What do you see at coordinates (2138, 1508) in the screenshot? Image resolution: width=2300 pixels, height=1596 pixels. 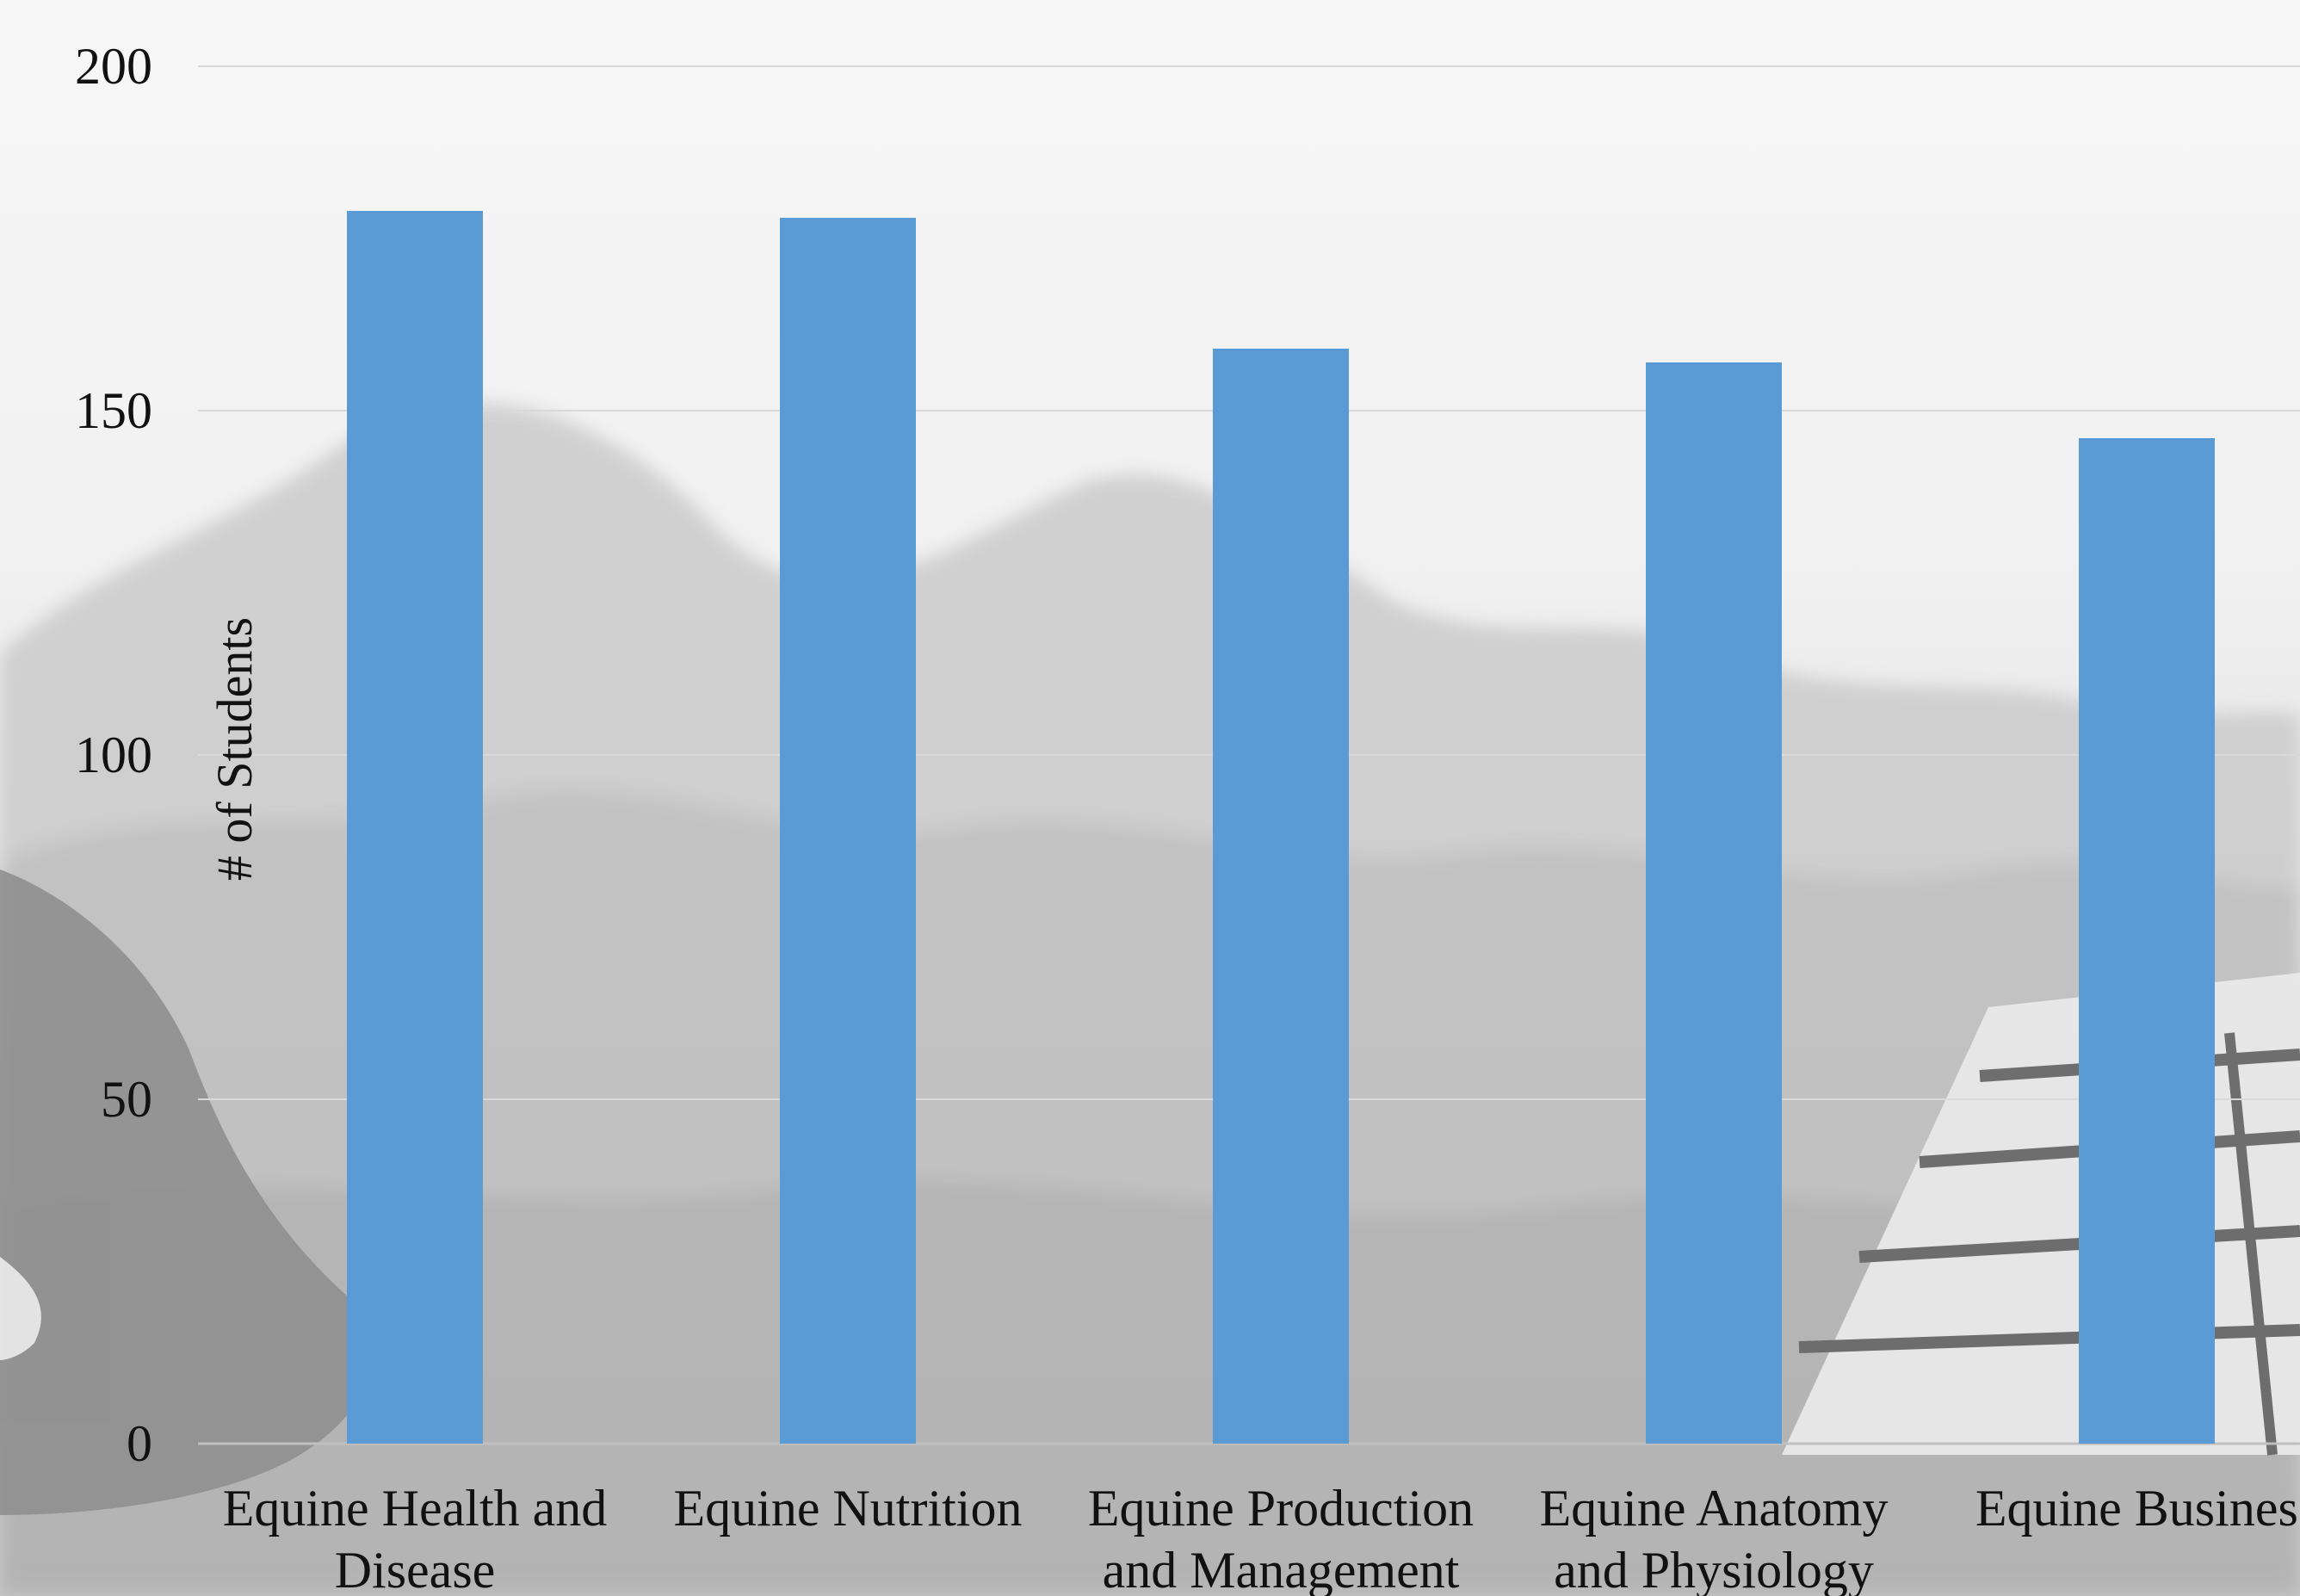 I see `x-category-label: Equine Business` at bounding box center [2138, 1508].